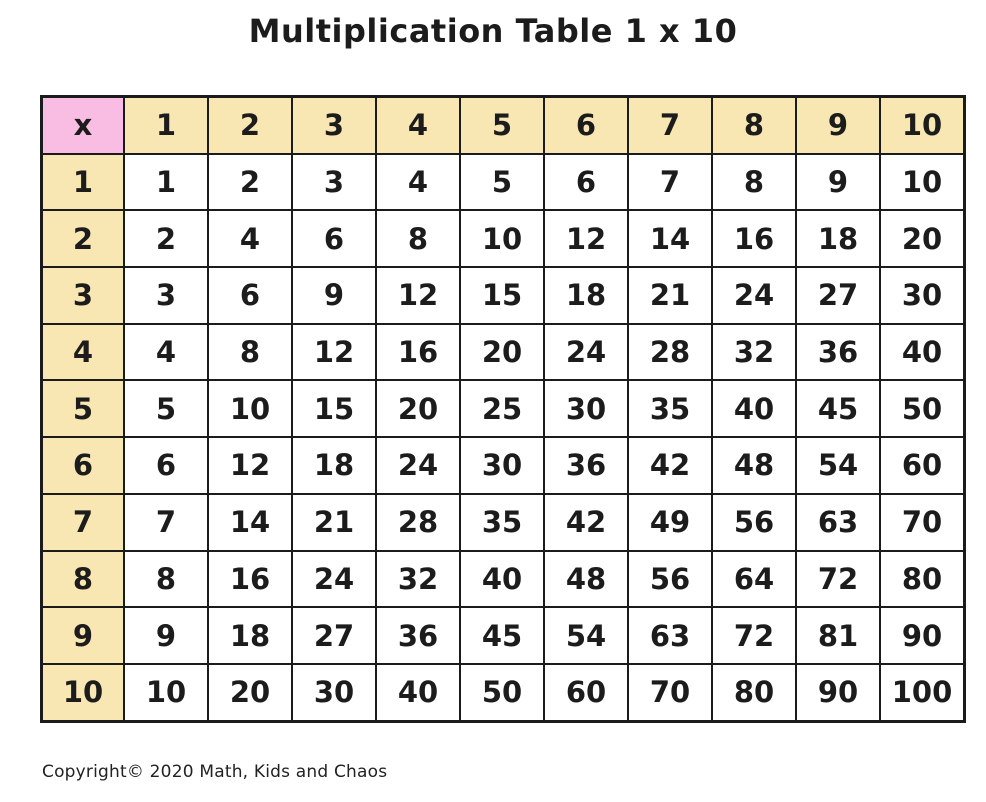 Image resolution: width=986 pixels, height=802 pixels. I want to click on table-row: 2 2 4 6 8 10 12 14 16 18 20, so click(503, 239).